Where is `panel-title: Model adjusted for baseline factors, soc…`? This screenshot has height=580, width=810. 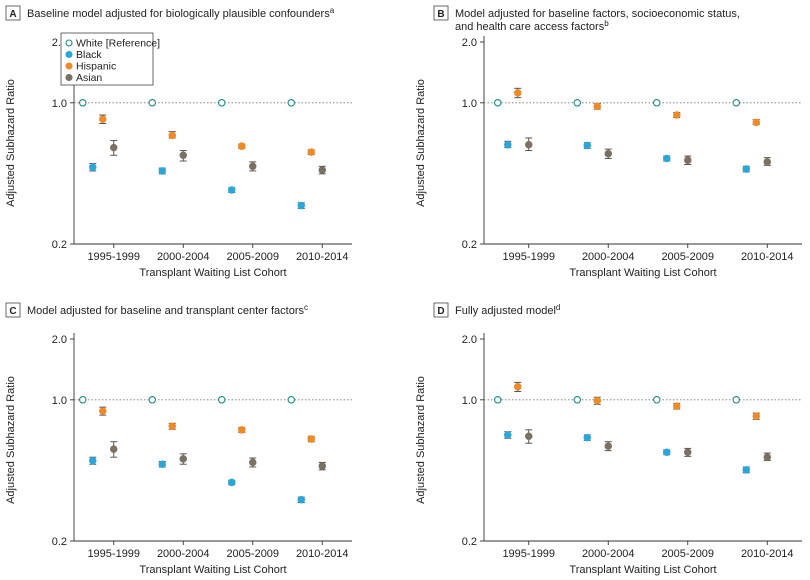
panel-title: Model adjusted for baseline factors, soc… is located at coordinates (597, 14).